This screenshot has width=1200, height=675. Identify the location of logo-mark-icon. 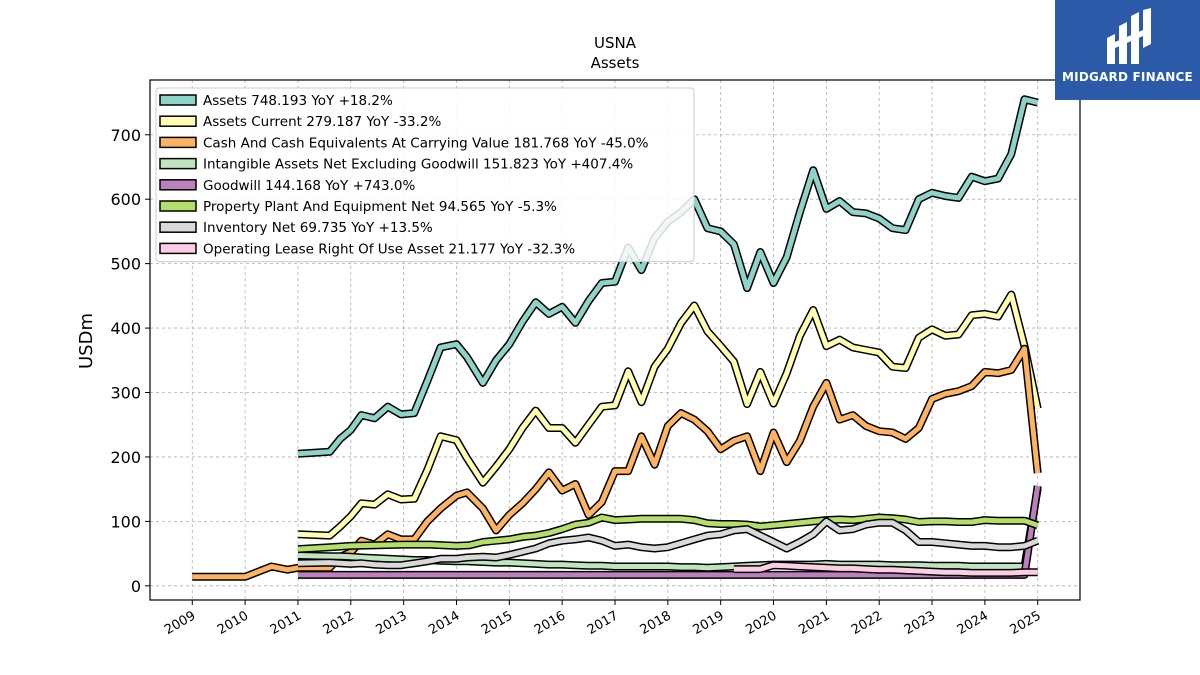
(1129, 36).